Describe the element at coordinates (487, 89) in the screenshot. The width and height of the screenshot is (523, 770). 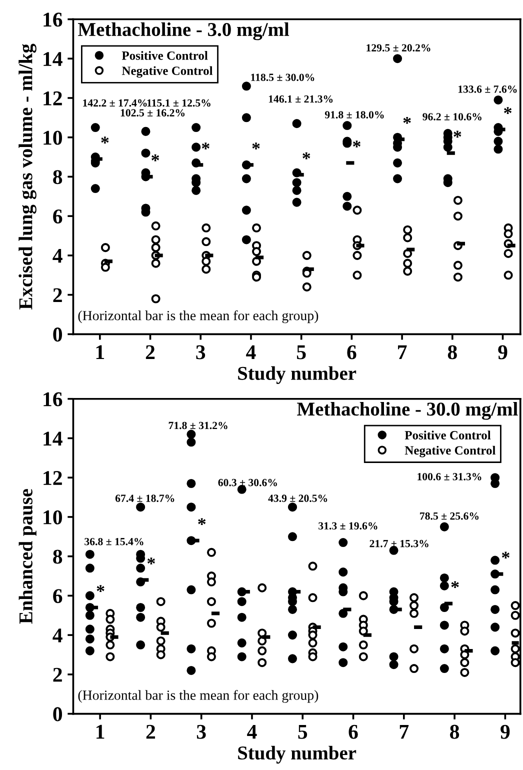
I see `annotation: 133.6 ± 7.6%` at that location.